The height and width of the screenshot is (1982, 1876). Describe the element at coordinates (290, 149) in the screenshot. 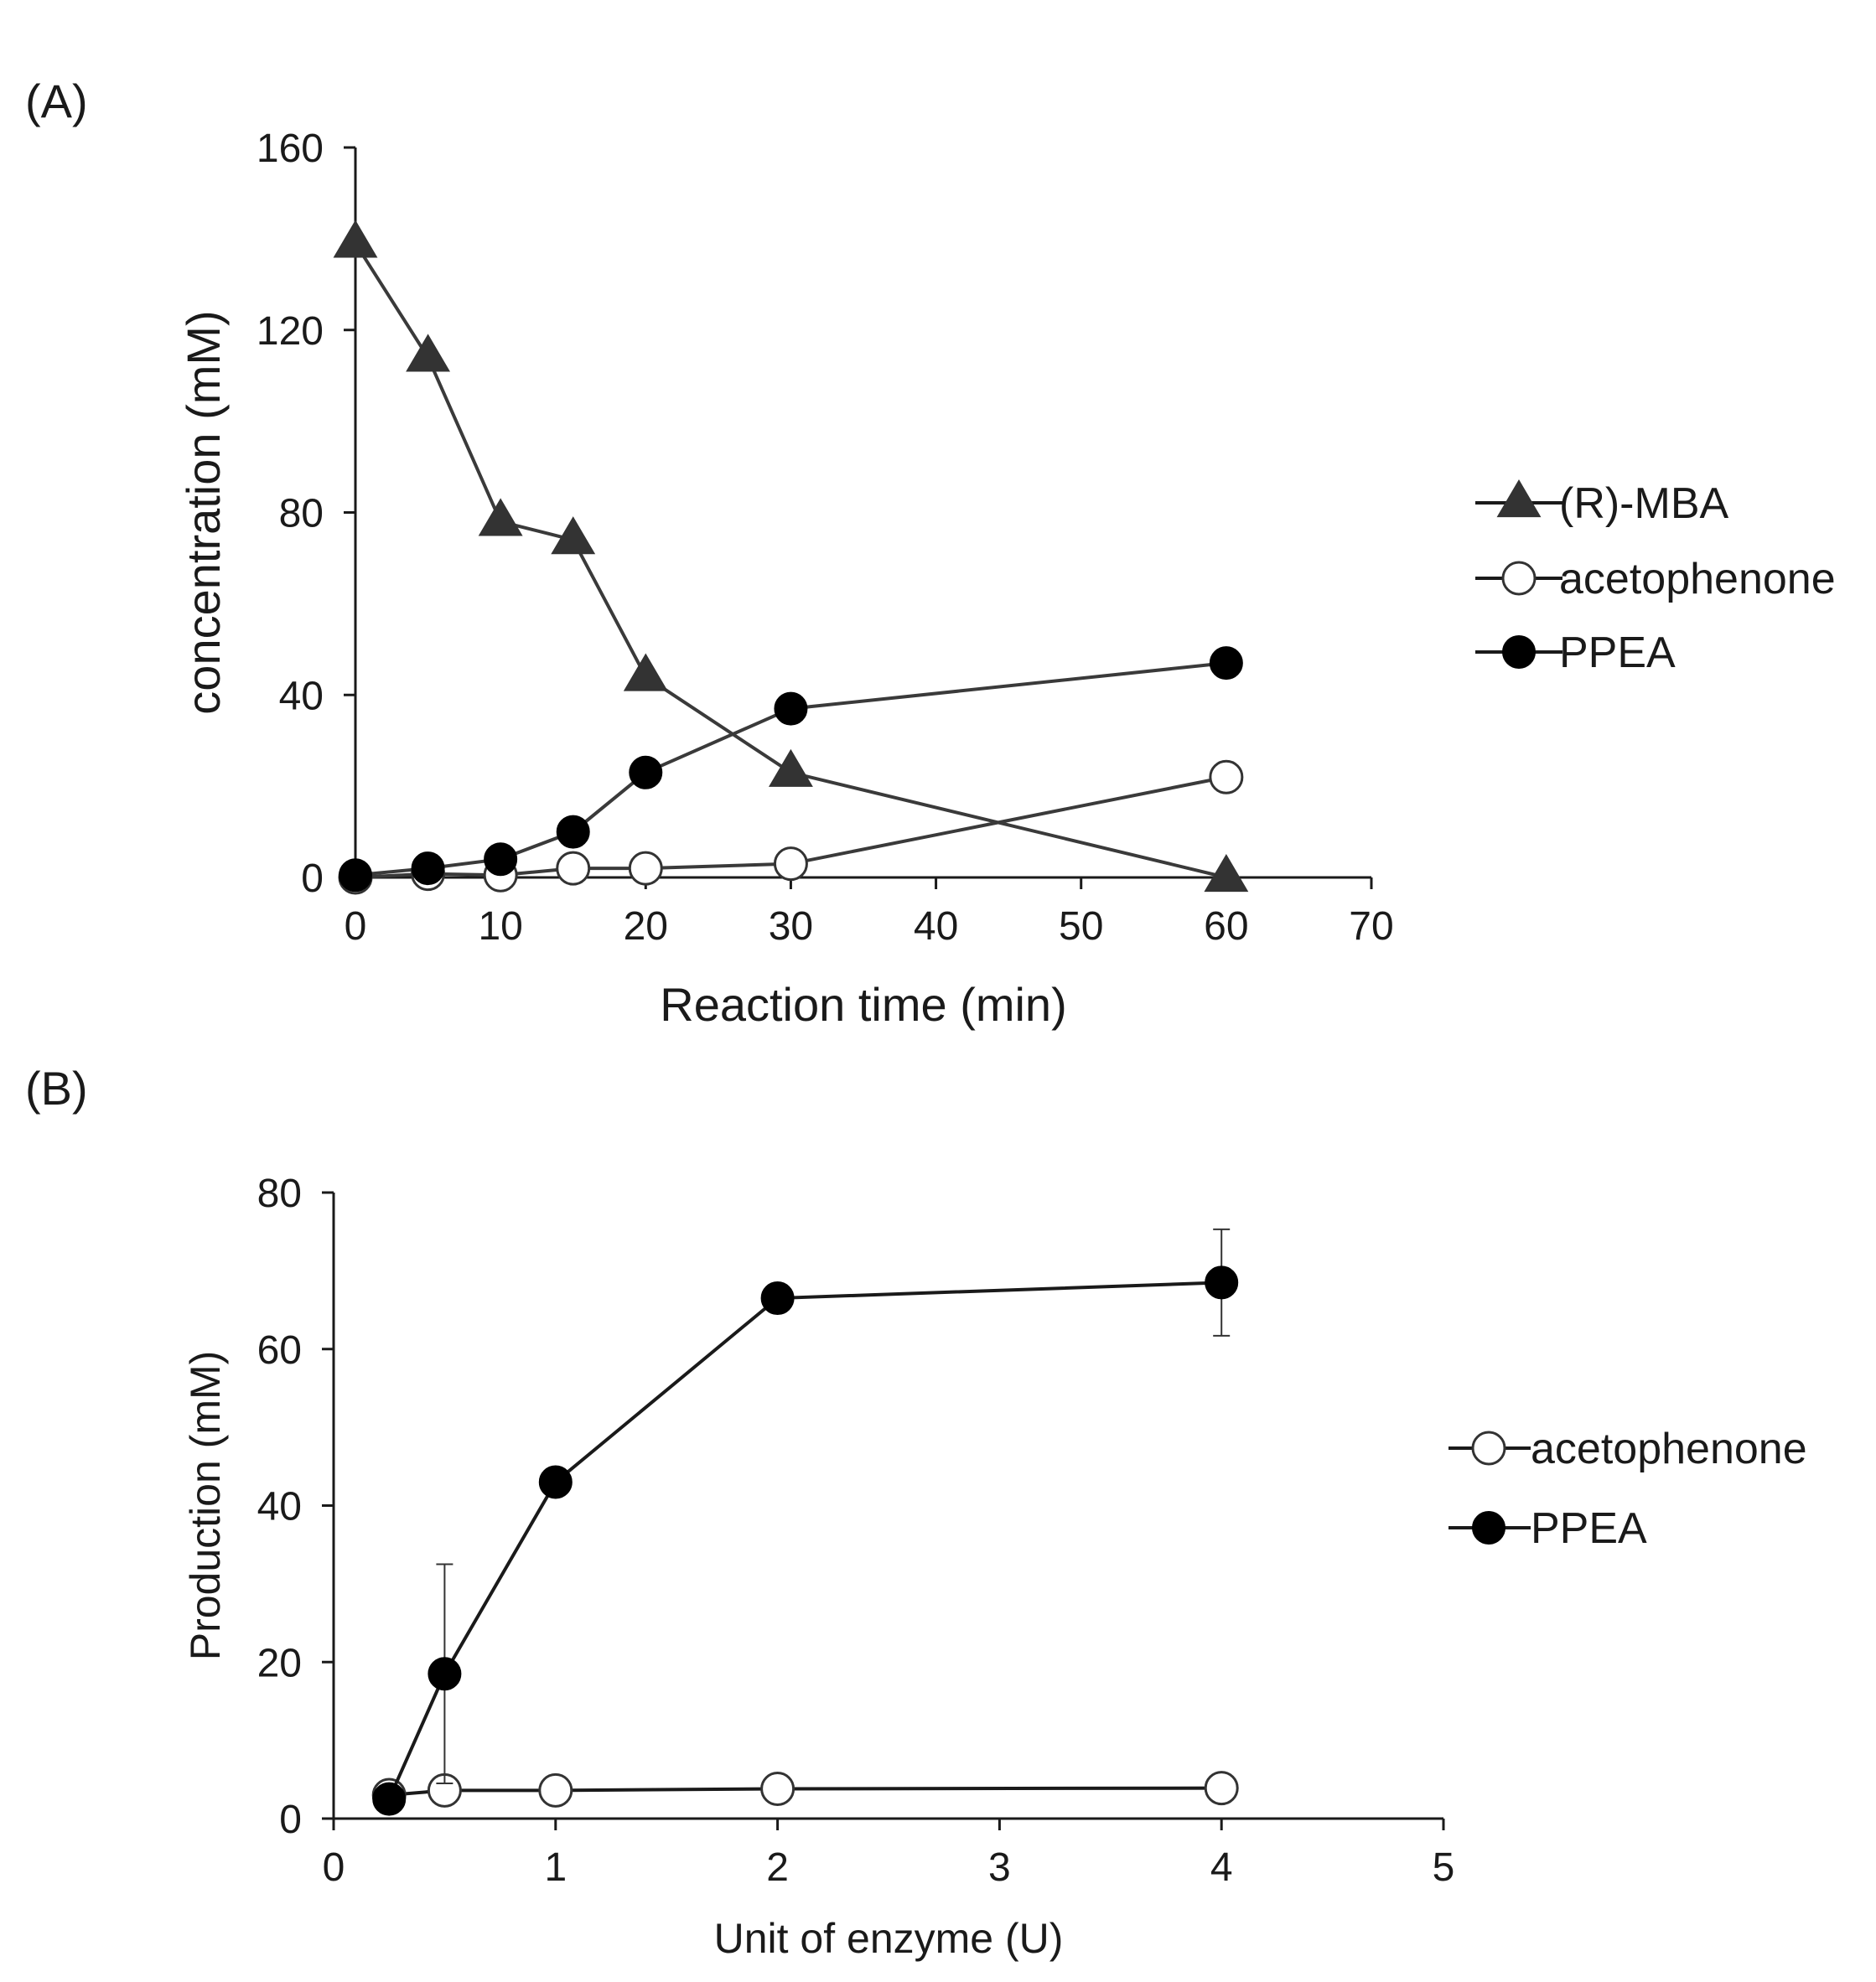

I see `y-tick-label: 160` at that location.